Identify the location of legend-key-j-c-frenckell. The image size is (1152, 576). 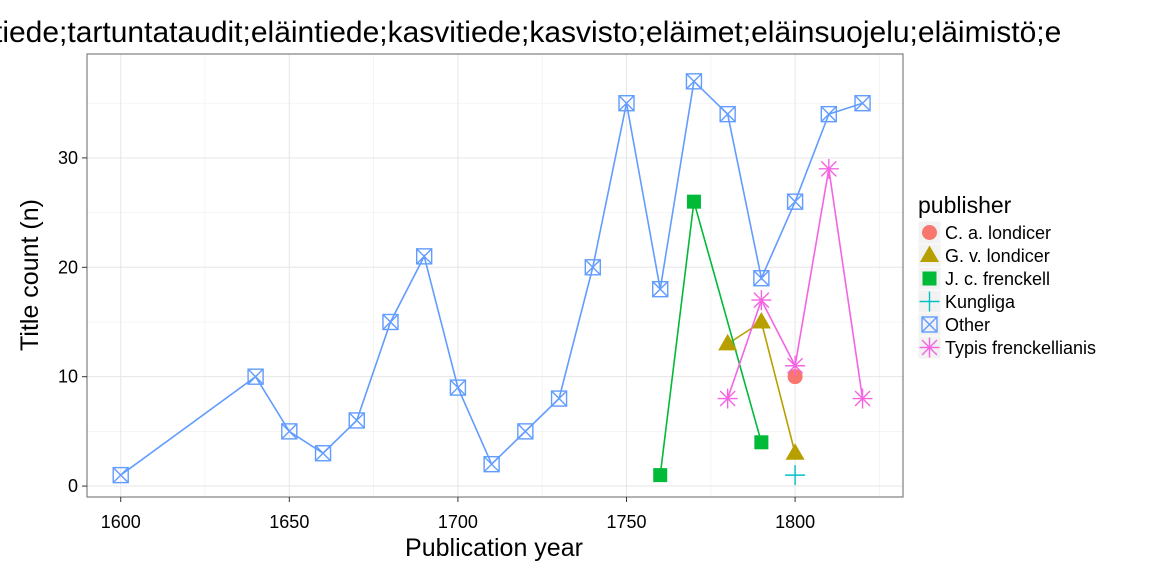
(929, 278).